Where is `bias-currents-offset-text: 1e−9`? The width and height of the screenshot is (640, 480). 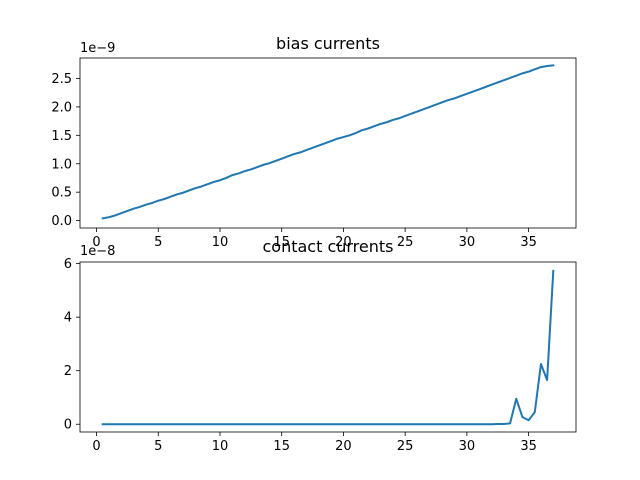 bias-currents-offset-text: 1e−9 is located at coordinates (97, 48).